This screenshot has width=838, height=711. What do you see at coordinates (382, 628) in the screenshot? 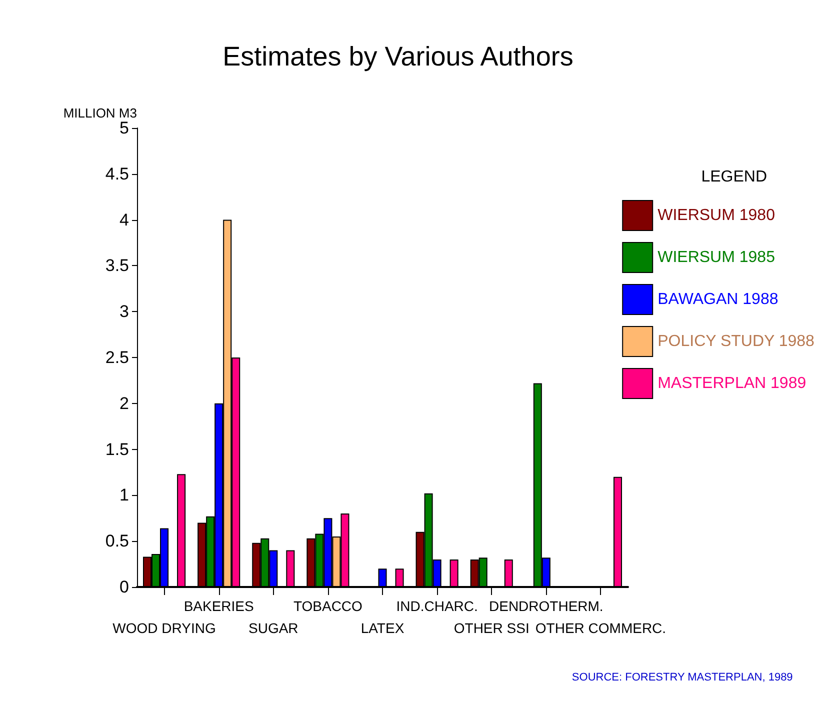
I see `x-tick-label: LATEX` at bounding box center [382, 628].